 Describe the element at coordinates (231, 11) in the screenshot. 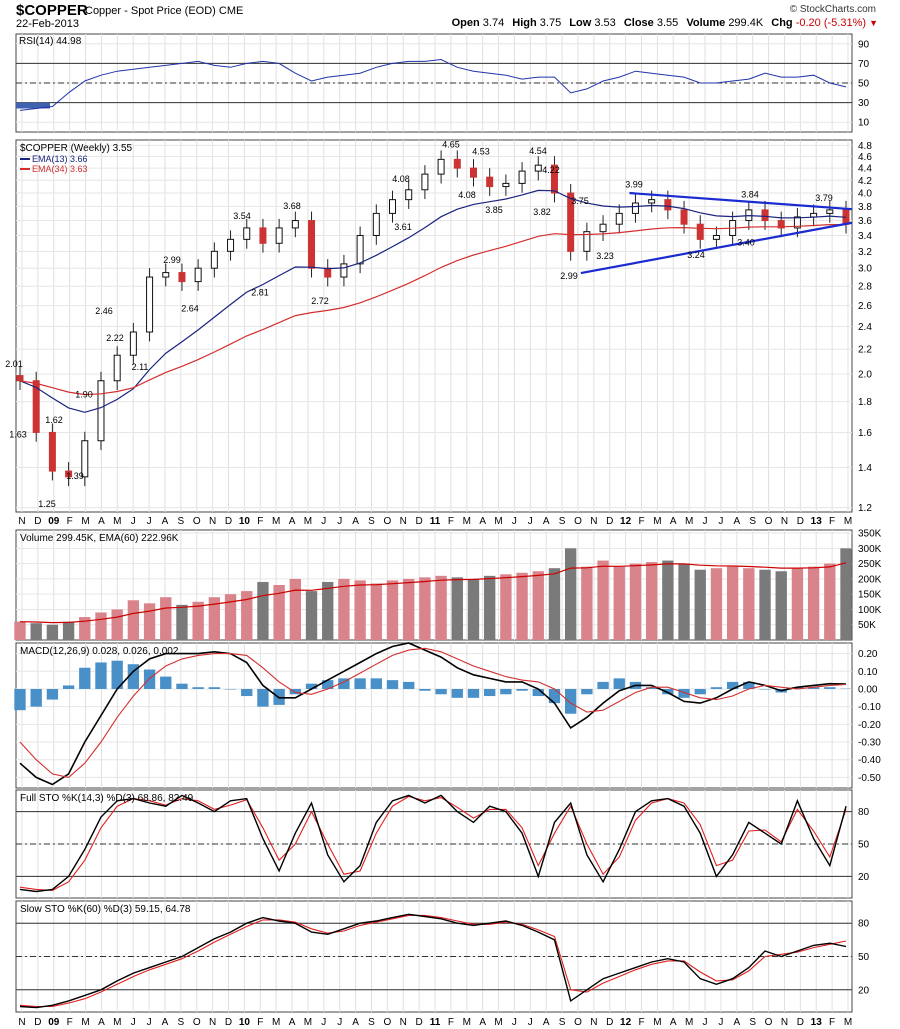

I see `exchange-text: CME` at that location.